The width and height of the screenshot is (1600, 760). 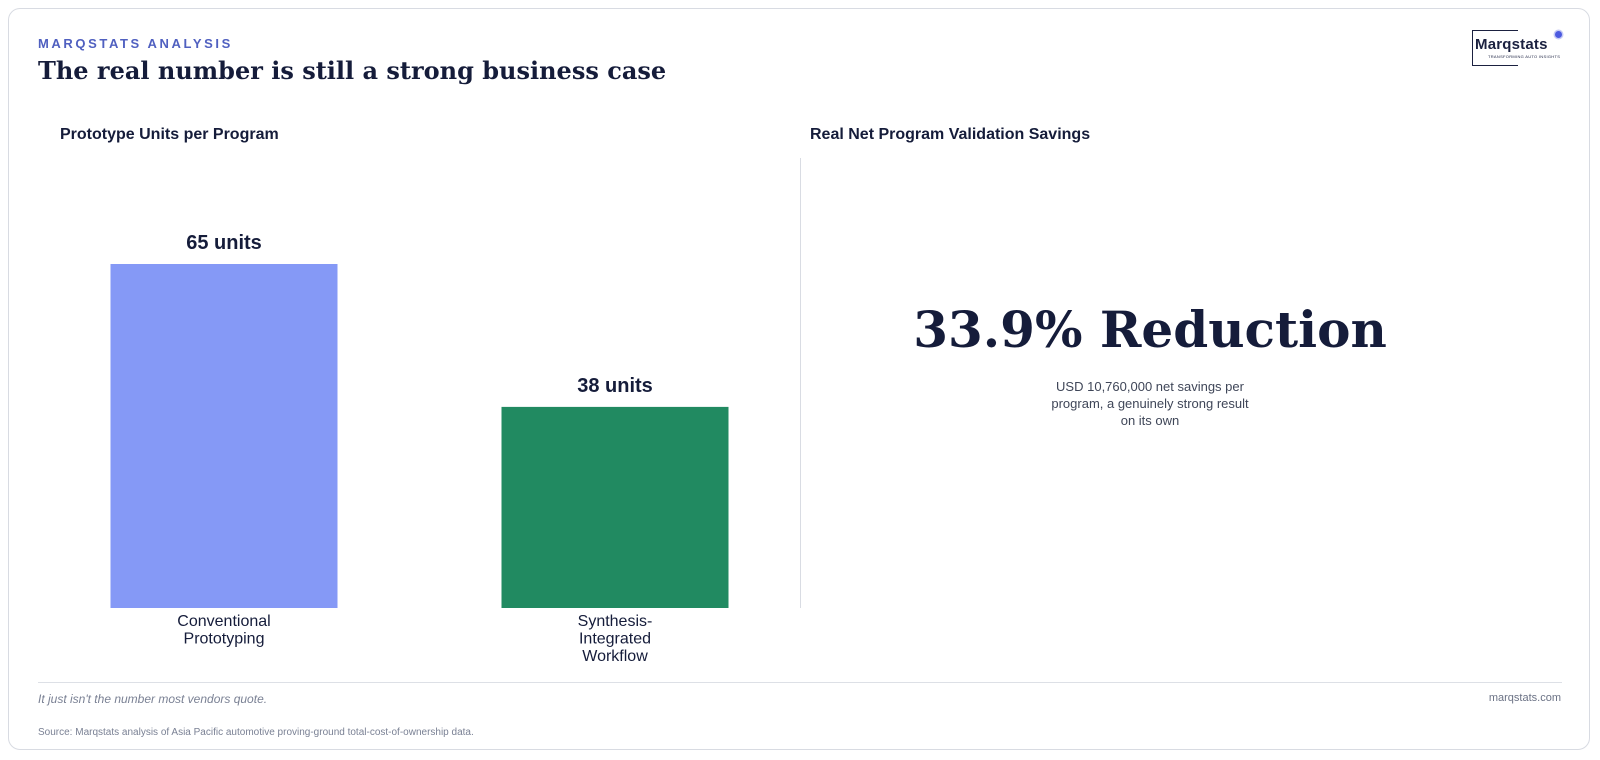 I want to click on left-panel-title: Prototype Units per Program, so click(x=169, y=134).